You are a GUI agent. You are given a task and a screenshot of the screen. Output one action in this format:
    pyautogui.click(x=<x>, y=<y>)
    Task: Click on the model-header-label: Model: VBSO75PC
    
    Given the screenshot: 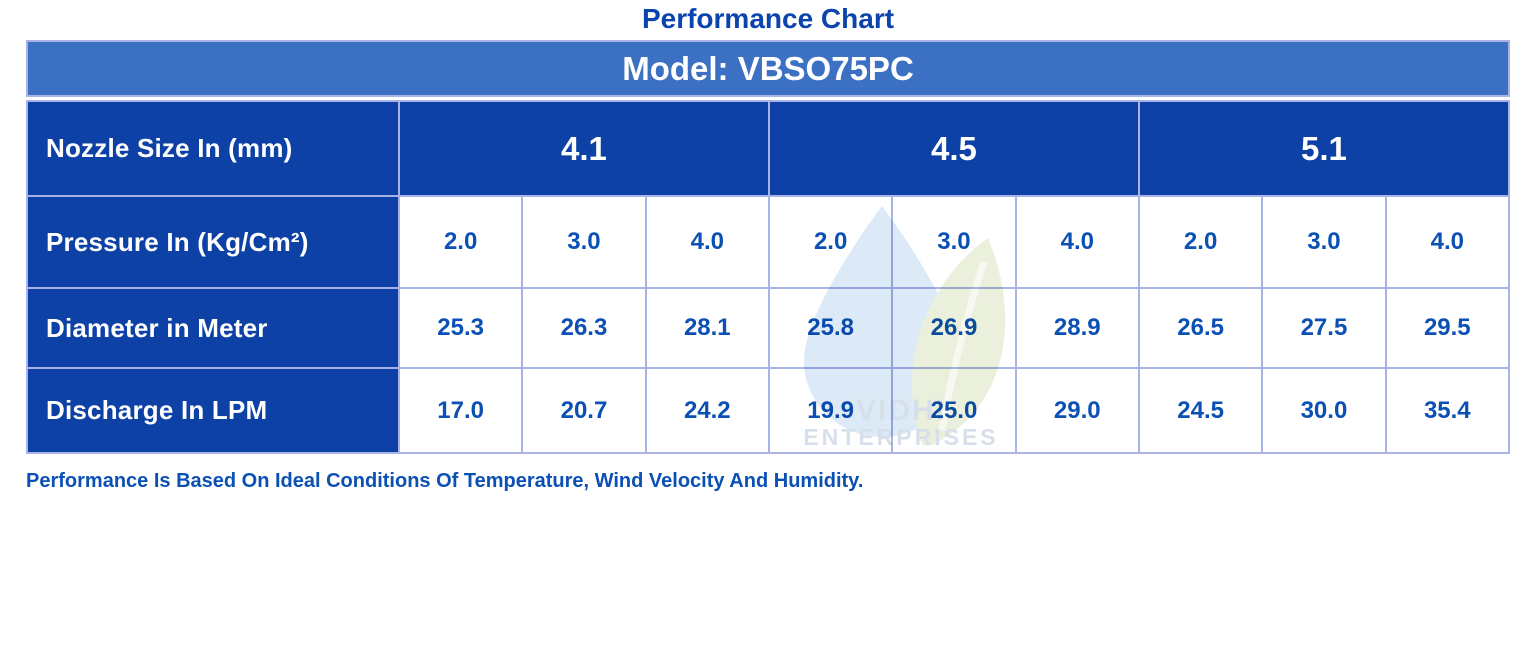 What is the action you would take?
    pyautogui.click(x=768, y=68)
    